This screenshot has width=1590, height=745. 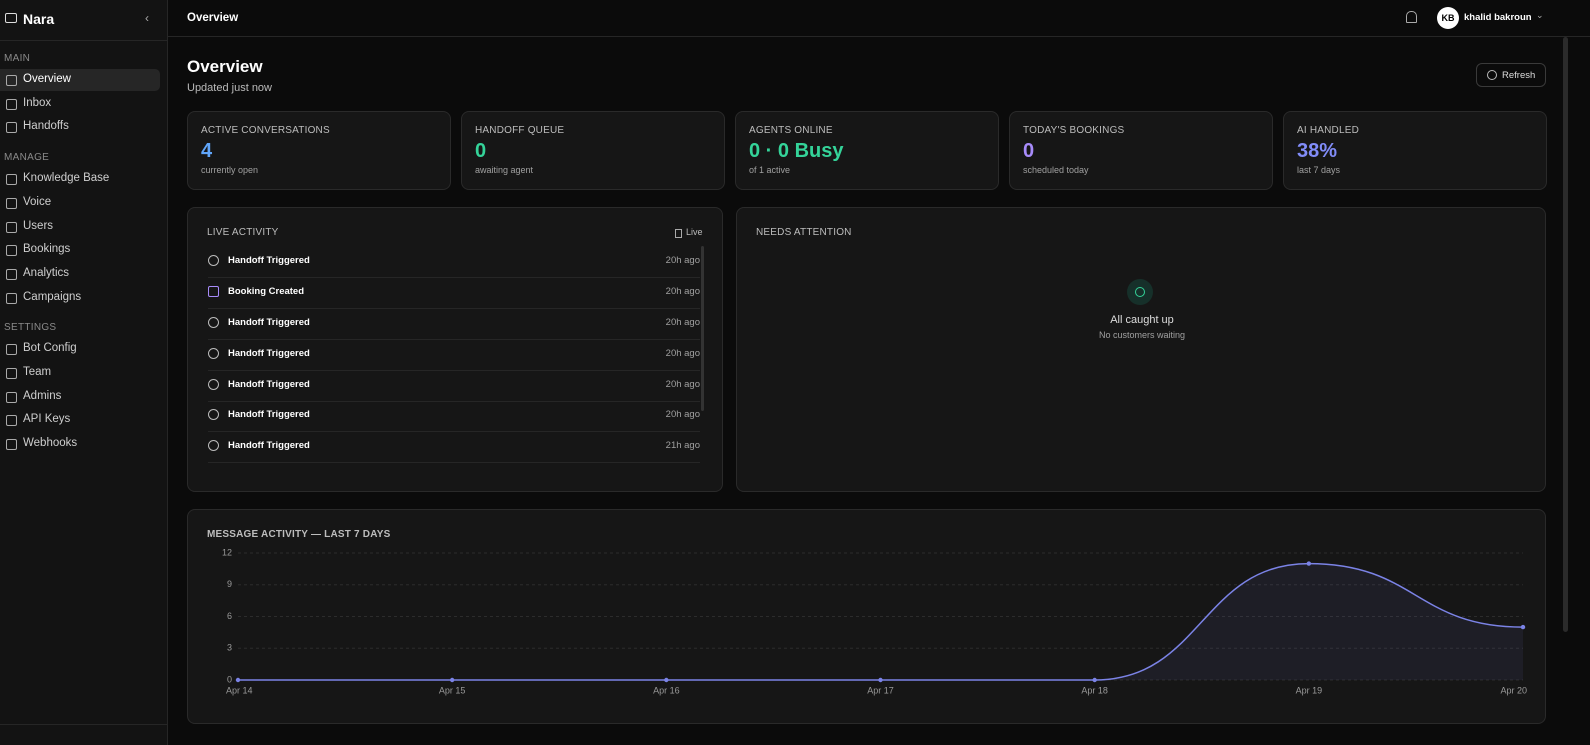 What do you see at coordinates (791, 130) in the screenshot?
I see `stat-label: AGENTS ONLINE` at bounding box center [791, 130].